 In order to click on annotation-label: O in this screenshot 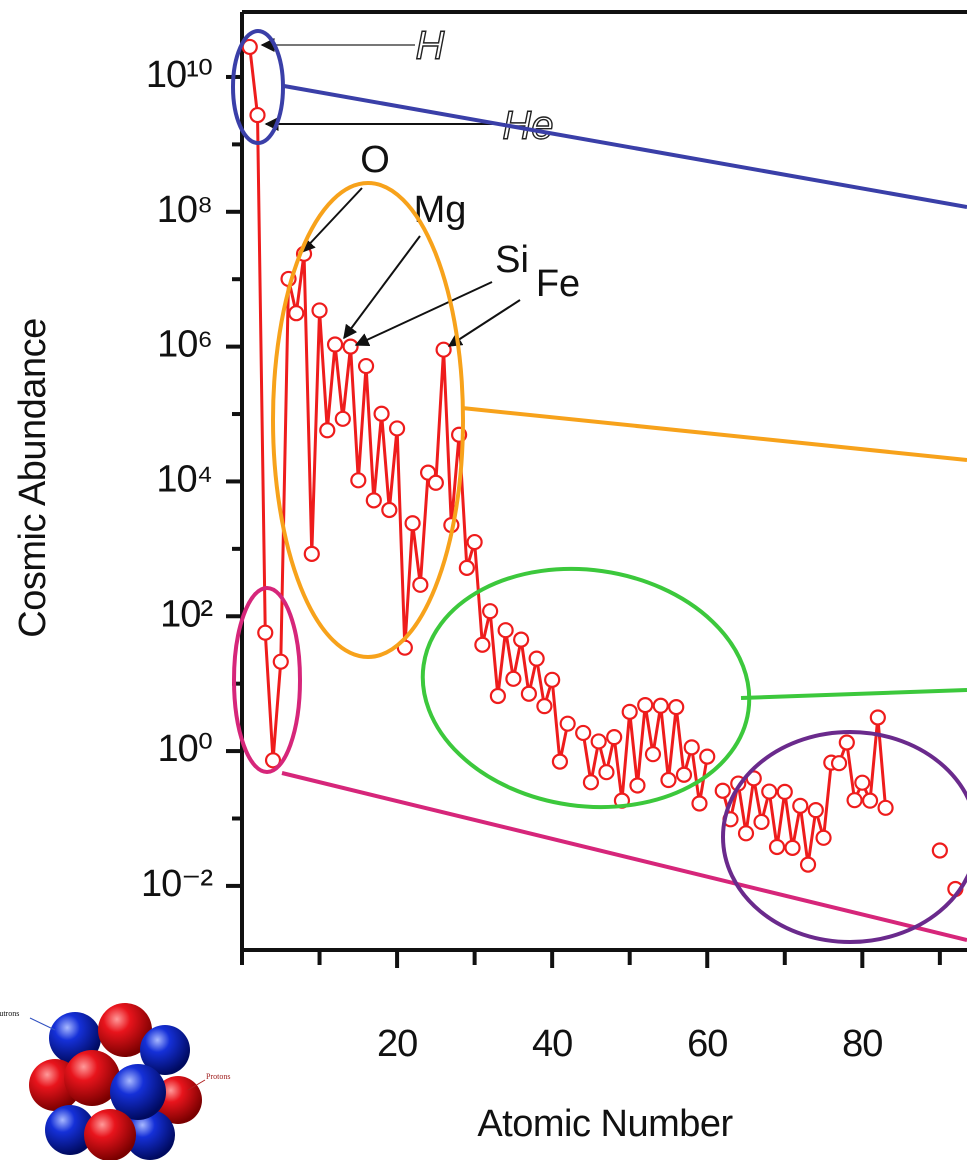, I will do `click(375, 160)`.